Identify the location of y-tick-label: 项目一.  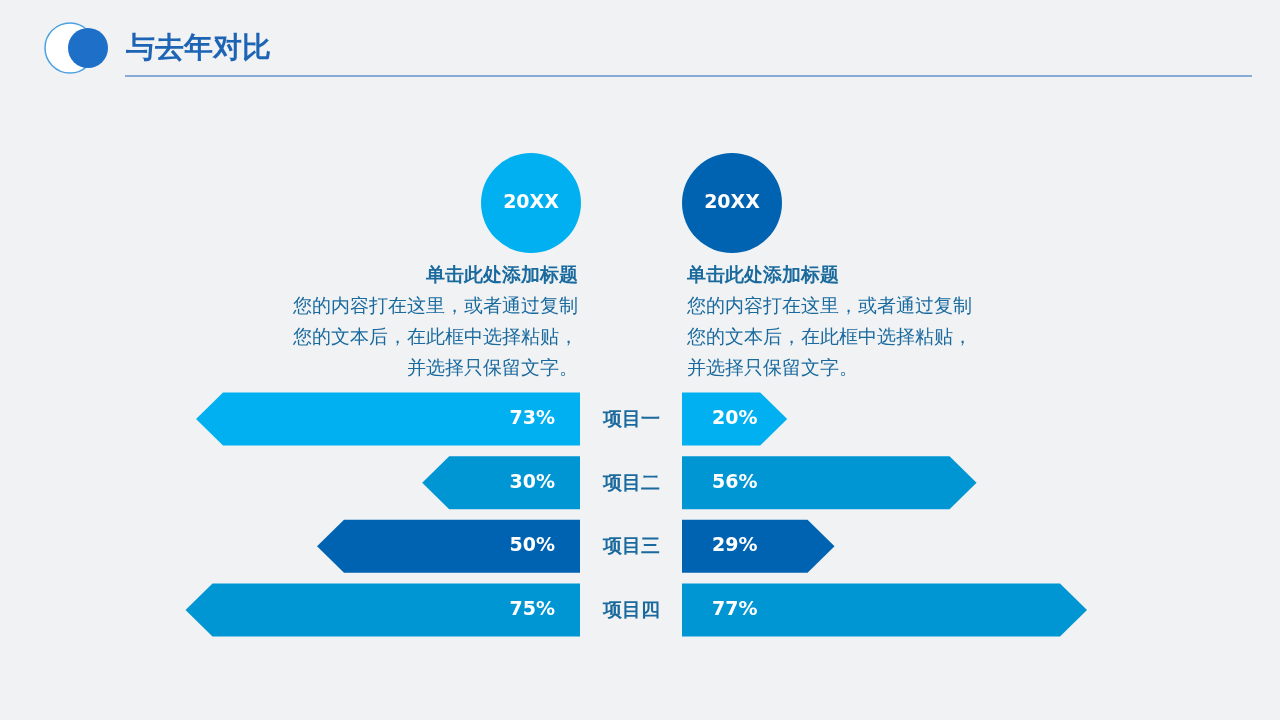
(631, 418).